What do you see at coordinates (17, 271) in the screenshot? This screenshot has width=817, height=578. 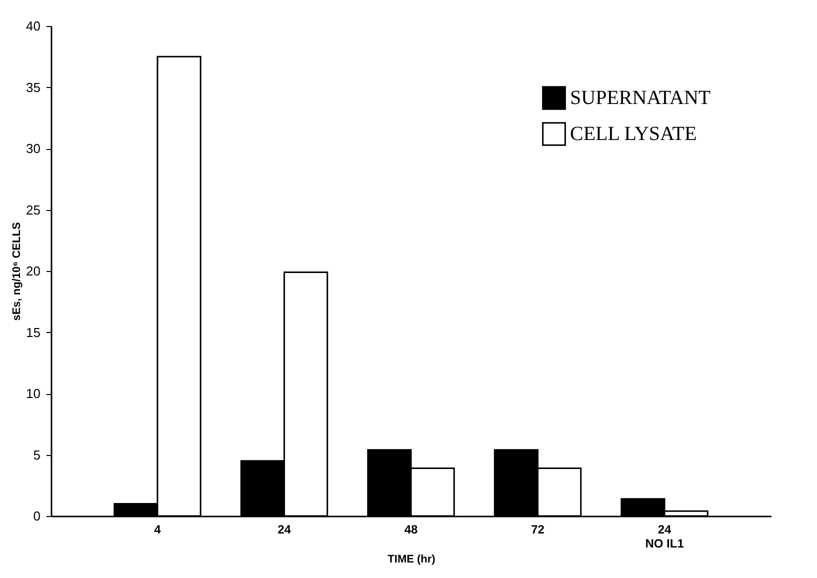 I see `y-axis-title: sEs, ng/10⁶ CELLS` at bounding box center [17, 271].